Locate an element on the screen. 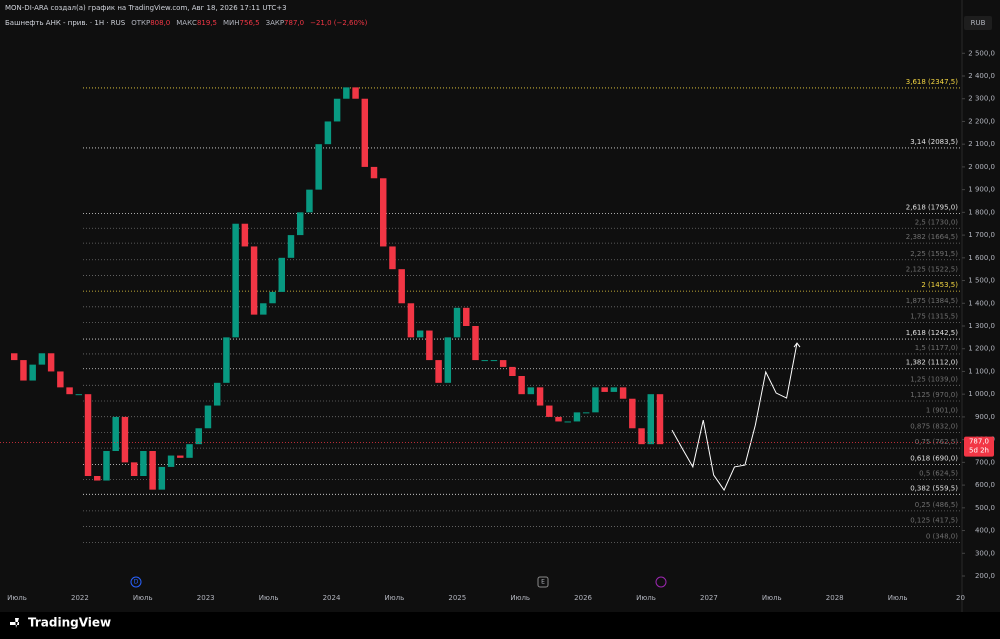  earnings-icon is located at coordinates (543, 582).